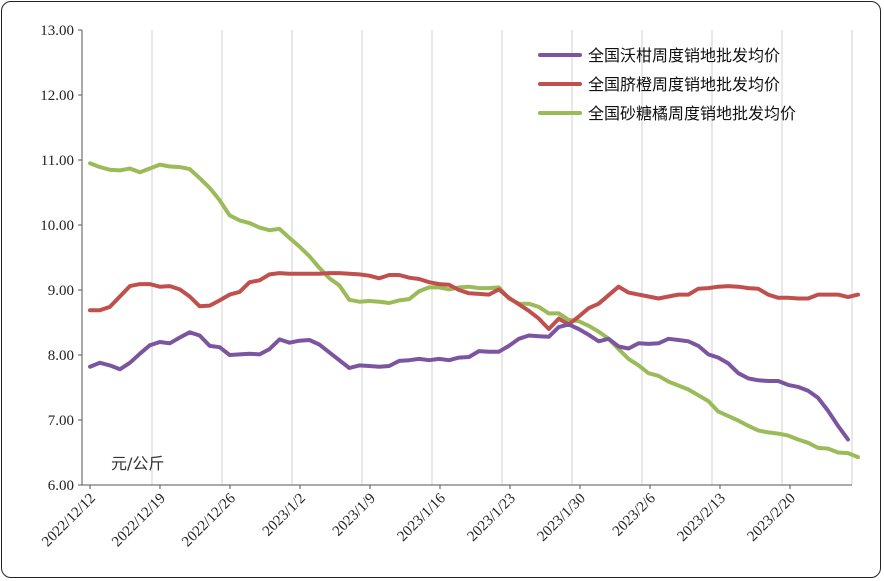  I want to click on legend-label-1: 全国脐橙周度销地批发均价, so click(684, 84).